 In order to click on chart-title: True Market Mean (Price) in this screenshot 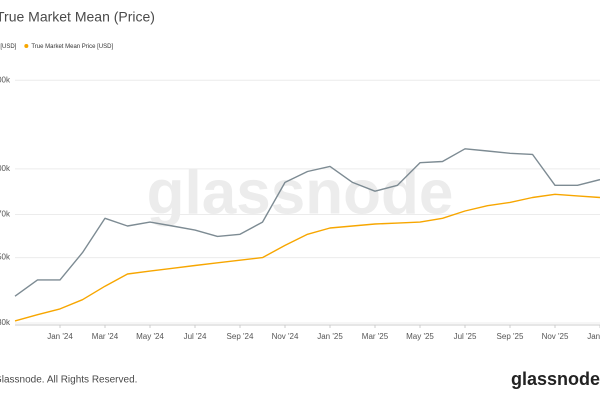, I will do `click(77, 17)`.